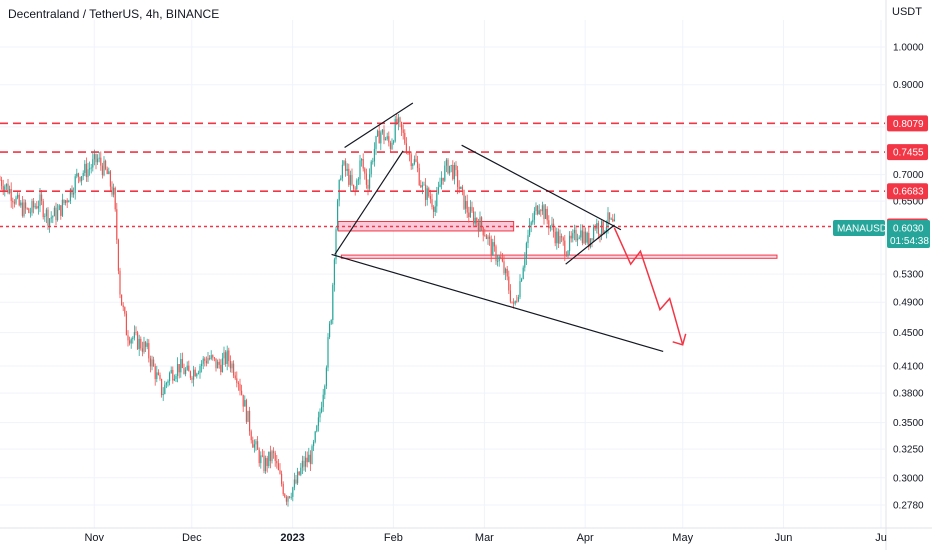 This screenshot has height=550, width=932. Describe the element at coordinates (908, 333) in the screenshot. I see `y-tick-label: 0.4500` at that location.